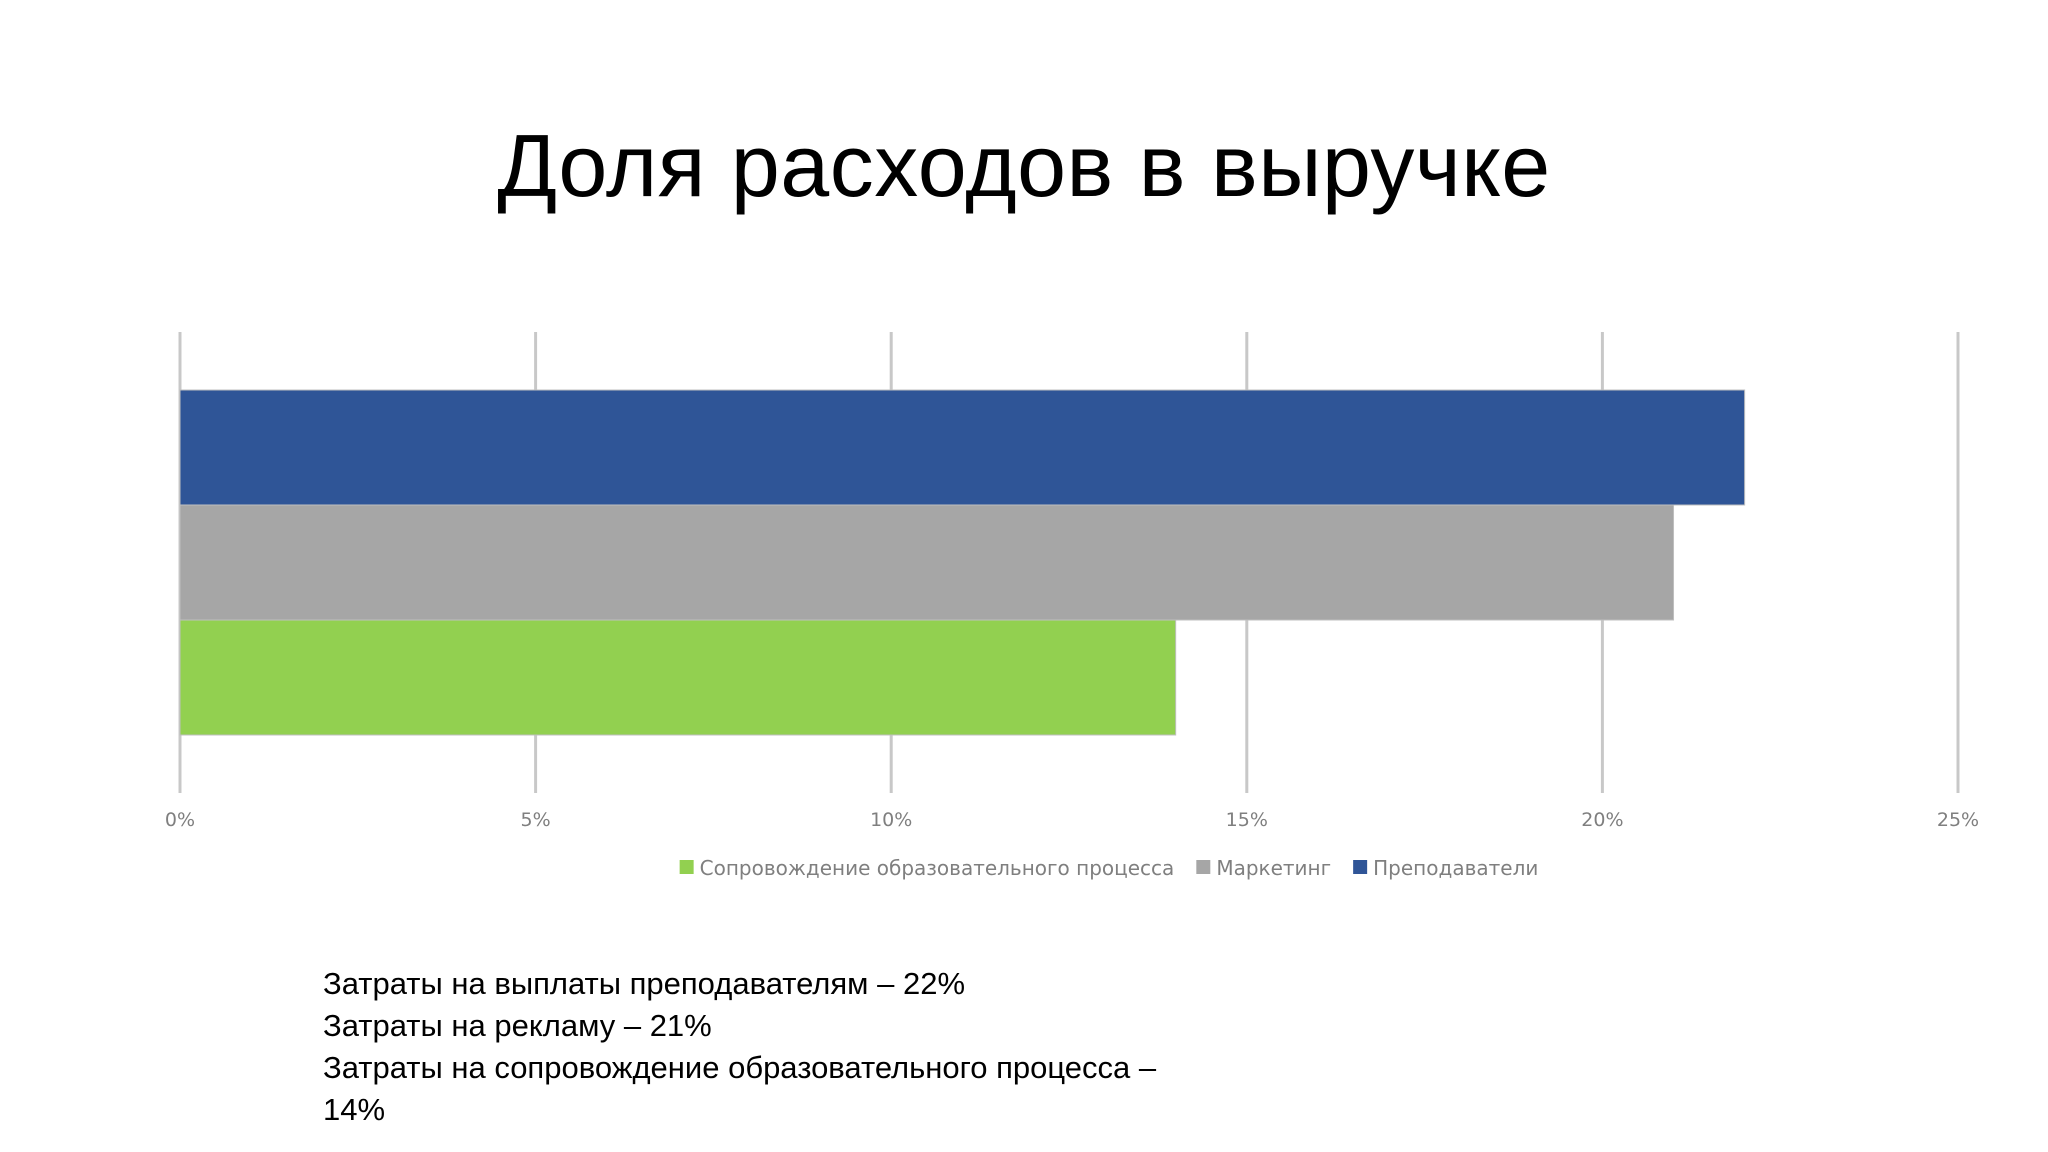  What do you see at coordinates (1273, 868) in the screenshot?
I see `legend-label-1: Маркетинг` at bounding box center [1273, 868].